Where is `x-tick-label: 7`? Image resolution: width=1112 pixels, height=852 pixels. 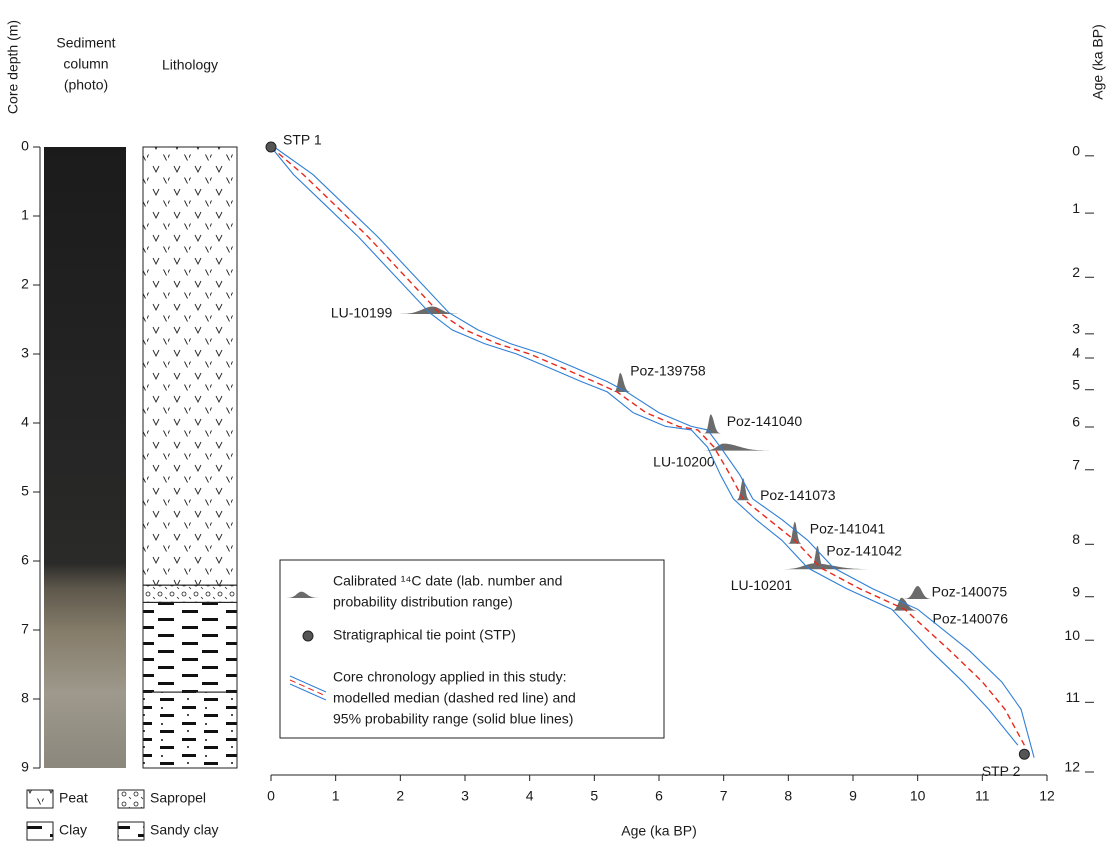
x-tick-label: 7 is located at coordinates (724, 796).